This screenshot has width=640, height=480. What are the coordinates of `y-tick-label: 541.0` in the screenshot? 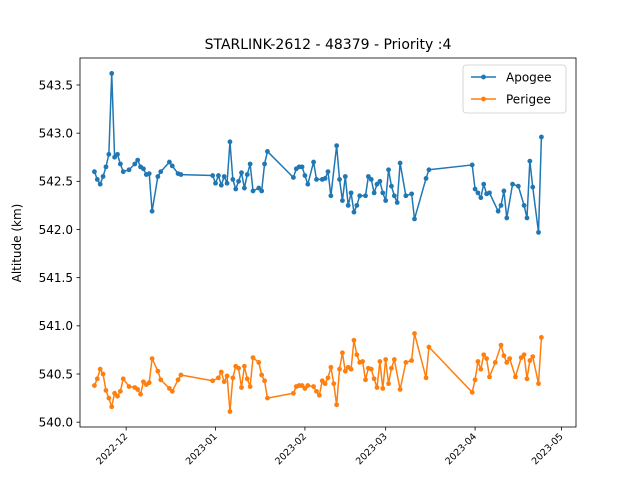 It's located at (56, 326).